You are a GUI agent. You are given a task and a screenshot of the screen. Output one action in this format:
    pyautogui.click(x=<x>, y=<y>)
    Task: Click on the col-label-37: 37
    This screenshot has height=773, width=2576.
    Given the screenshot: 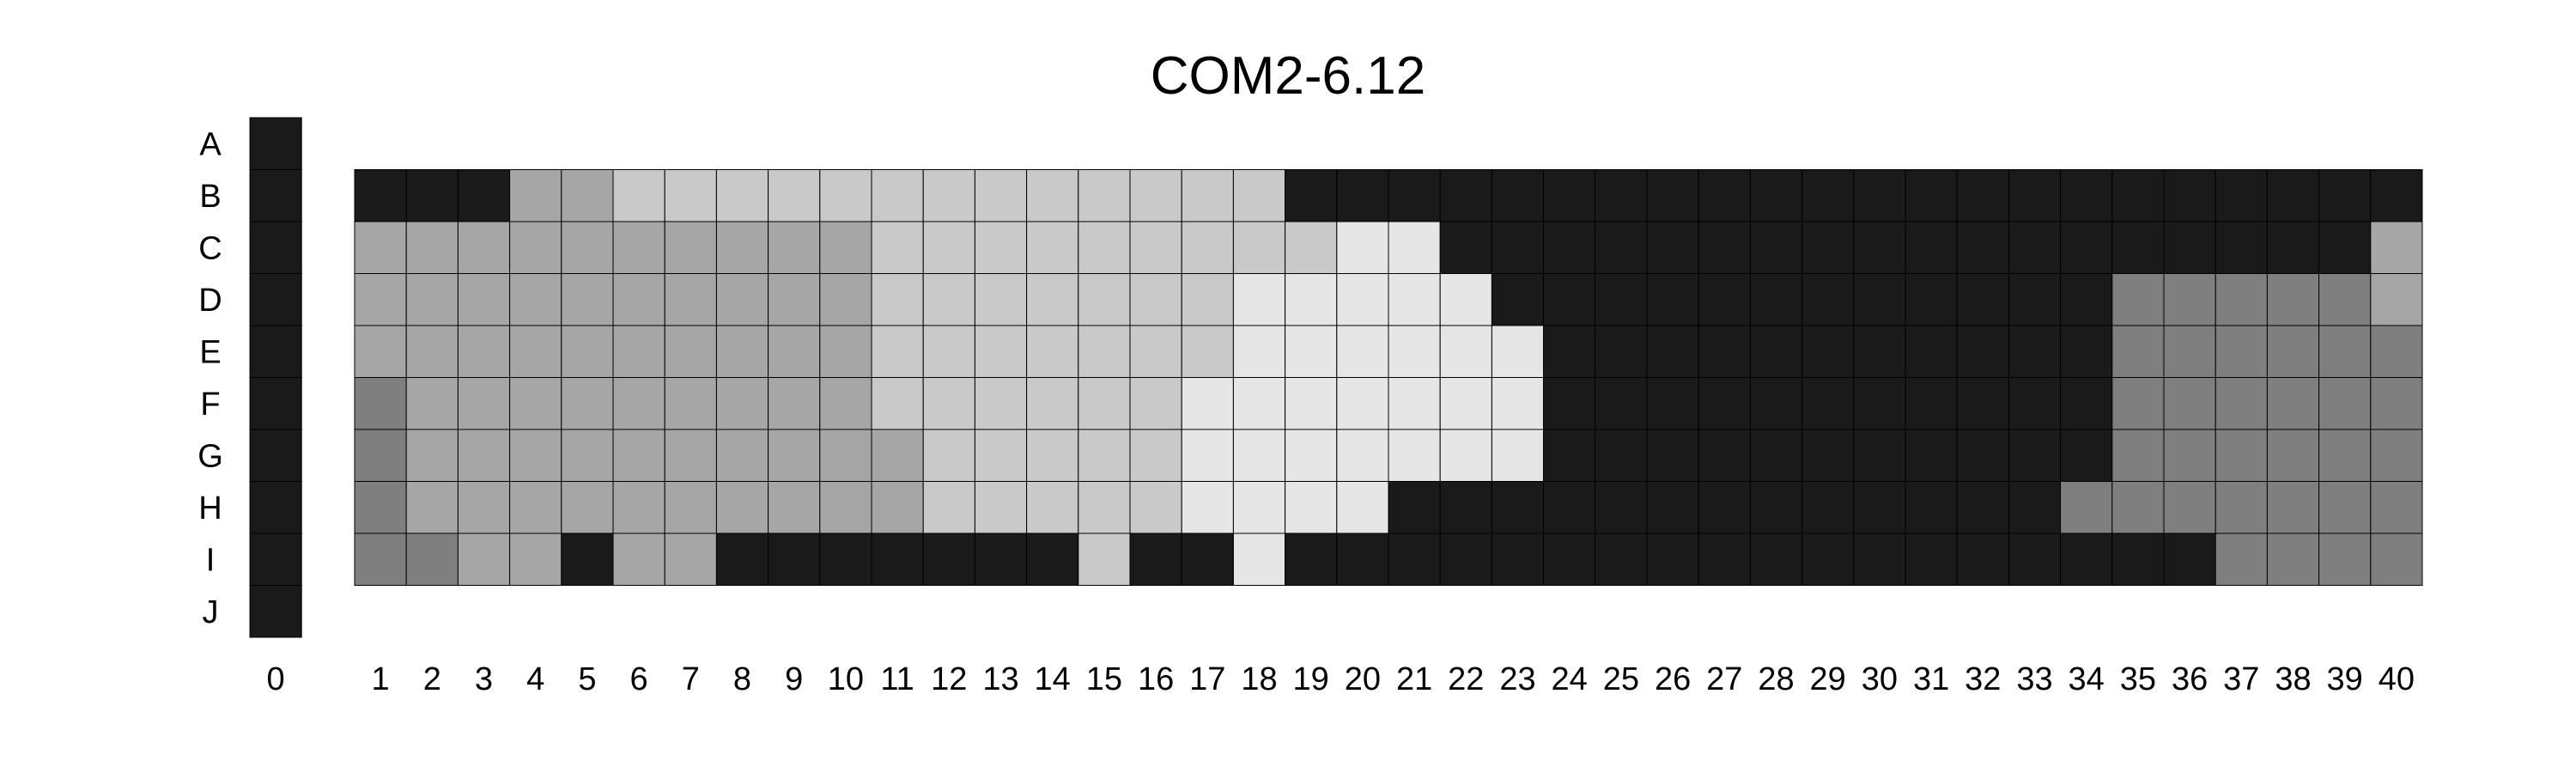 What is the action you would take?
    pyautogui.click(x=2241, y=679)
    